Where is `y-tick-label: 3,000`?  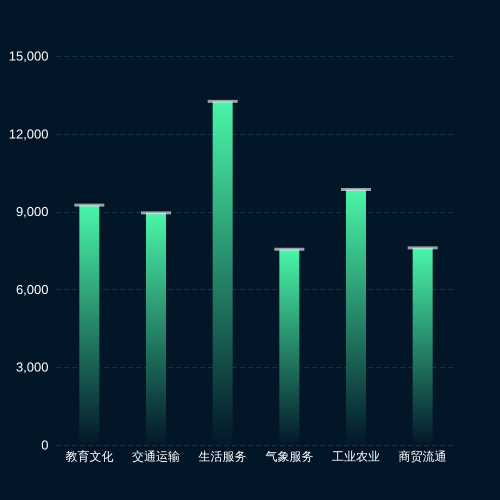 y-tick-label: 3,000 is located at coordinates (32, 367).